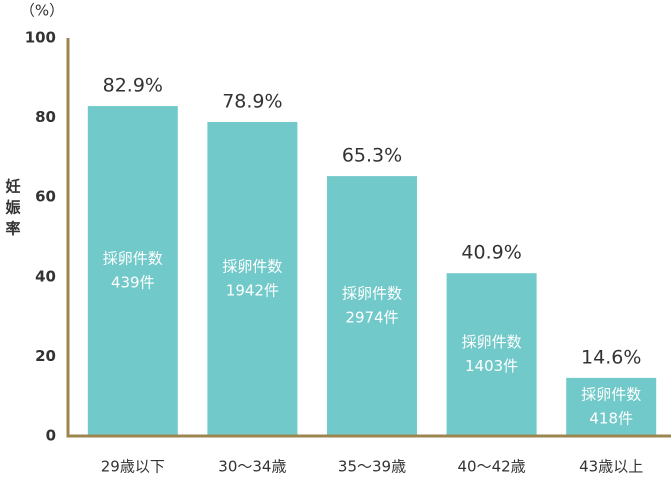 This screenshot has width=672, height=480. Describe the element at coordinates (133, 283) in the screenshot. I see `bar-label: 439件` at that location.